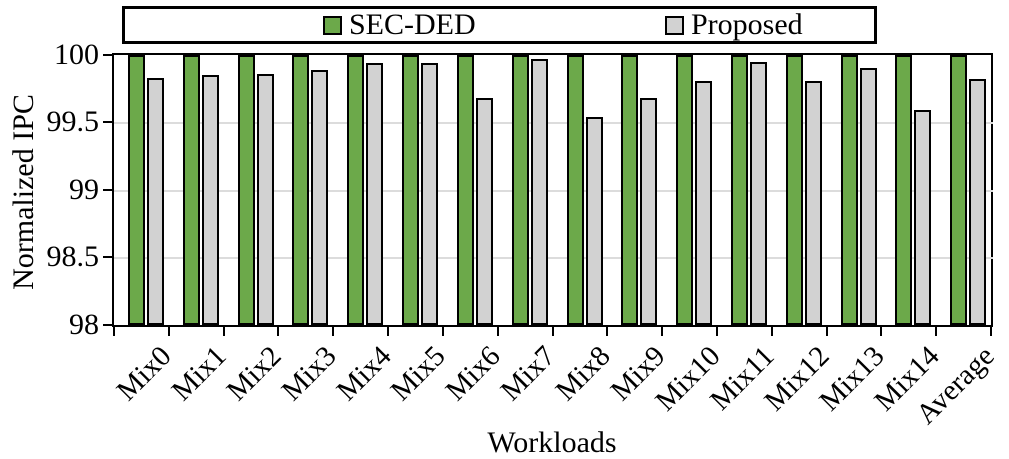  I want to click on legend-swatch-sec-ded-icon, so click(332, 25).